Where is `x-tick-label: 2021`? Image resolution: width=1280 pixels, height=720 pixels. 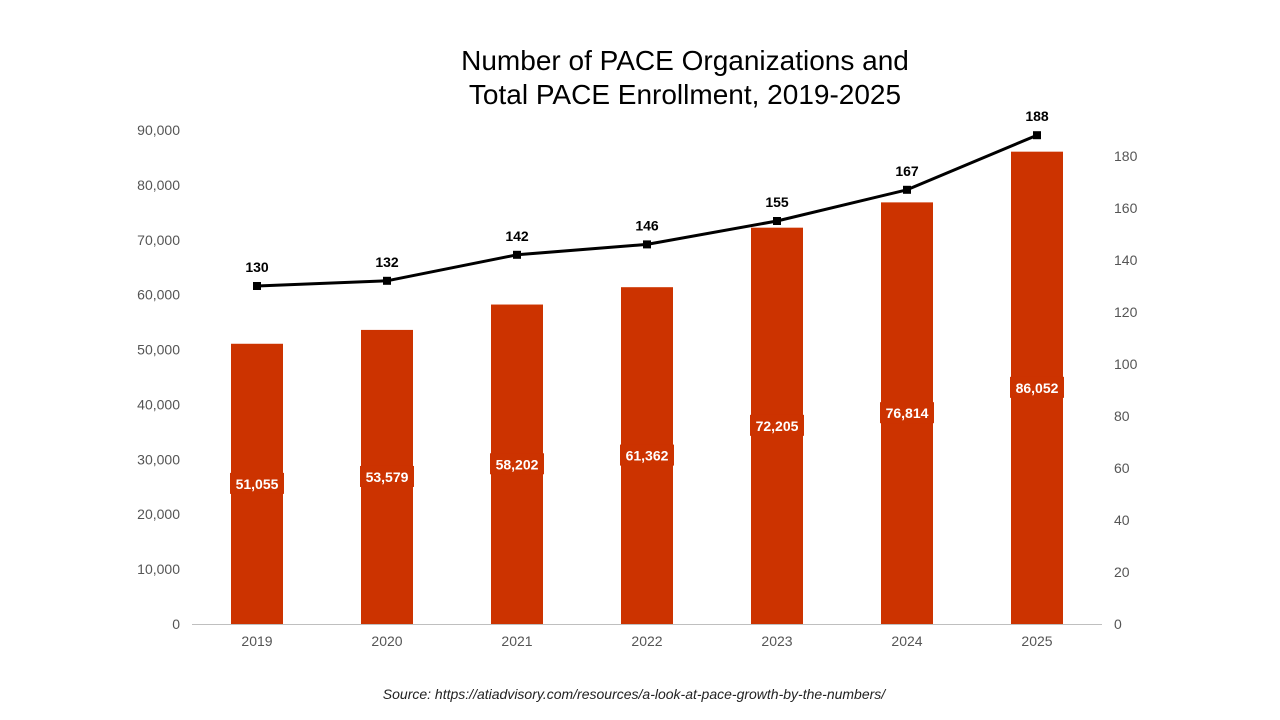 x-tick-label: 2021 is located at coordinates (516, 641).